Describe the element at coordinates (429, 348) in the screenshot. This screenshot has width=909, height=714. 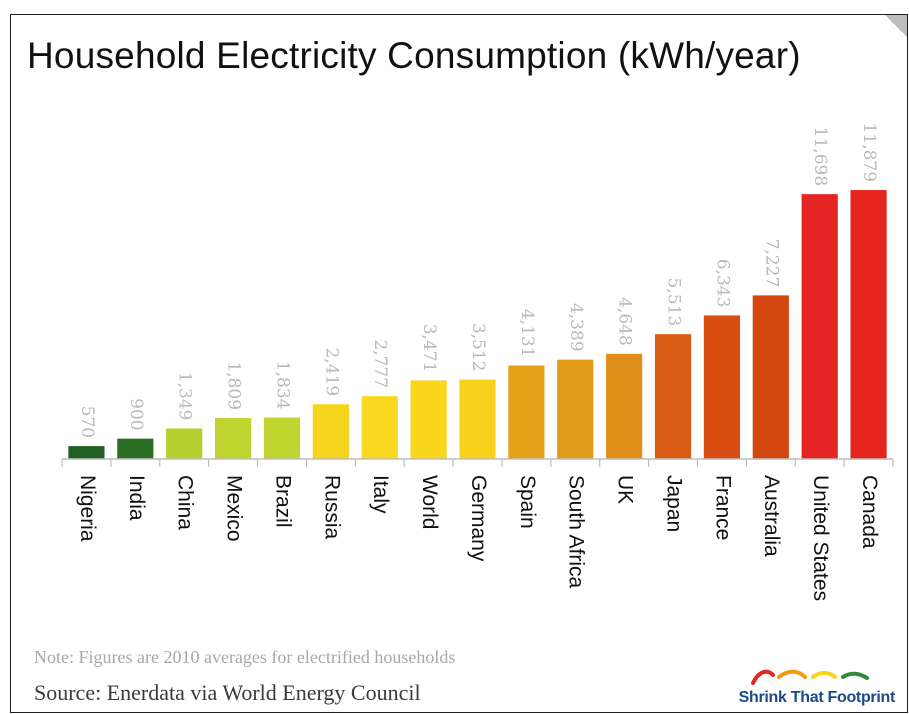
I see `bar-value-label: 3,471` at that location.